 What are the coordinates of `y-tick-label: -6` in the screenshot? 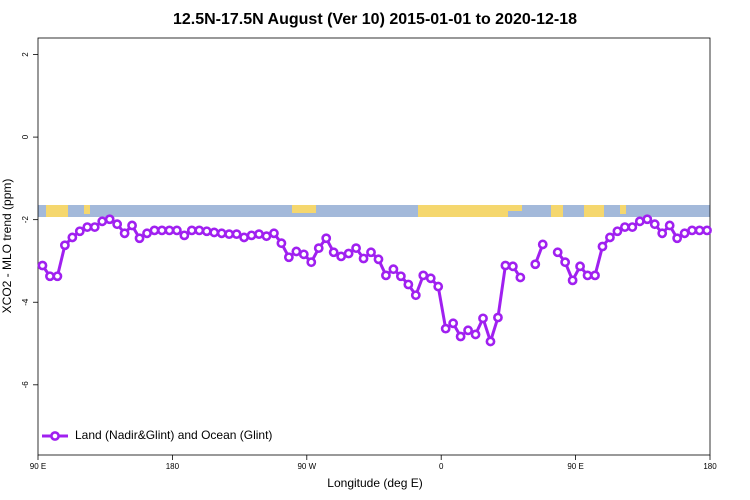 It's located at (25, 385).